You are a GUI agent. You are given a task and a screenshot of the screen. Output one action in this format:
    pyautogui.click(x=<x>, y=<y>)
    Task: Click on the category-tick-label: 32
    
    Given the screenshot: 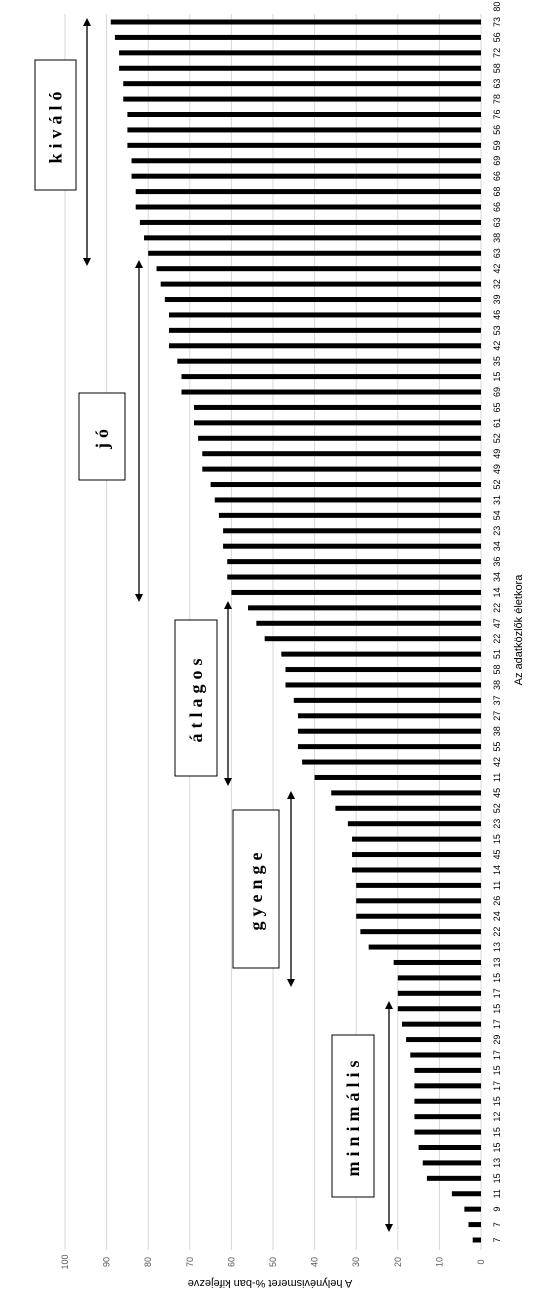 What is the action you would take?
    pyautogui.click(x=497, y=284)
    